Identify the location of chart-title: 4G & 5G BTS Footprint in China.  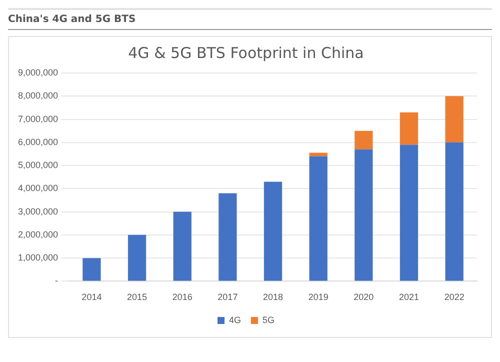
(246, 53).